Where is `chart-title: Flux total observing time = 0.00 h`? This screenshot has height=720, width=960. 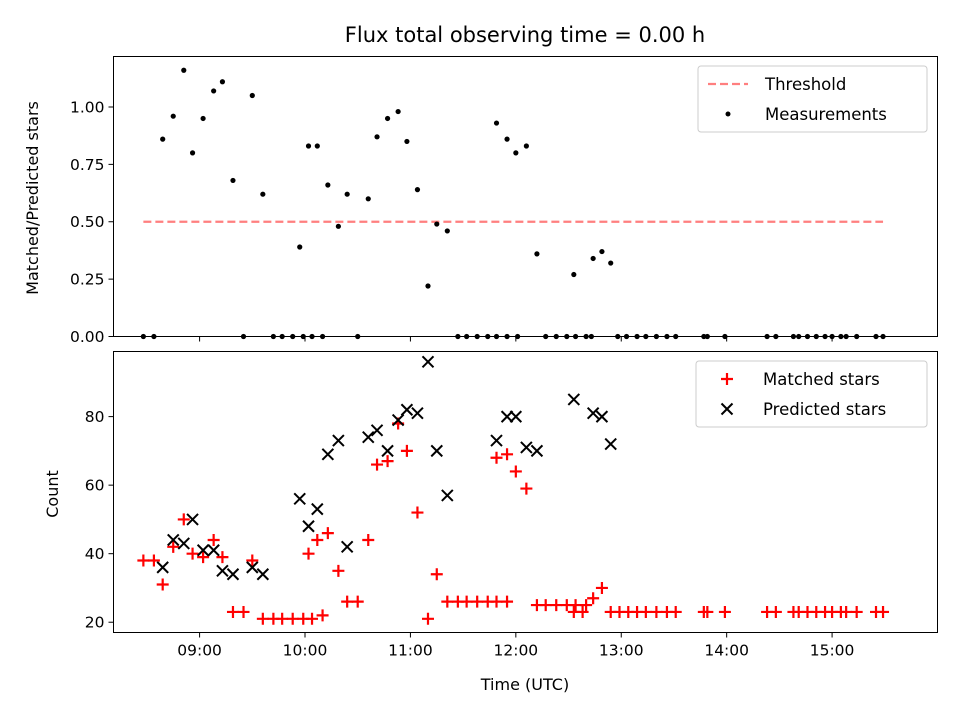 chart-title: Flux total observing time = 0.00 h is located at coordinates (525, 35).